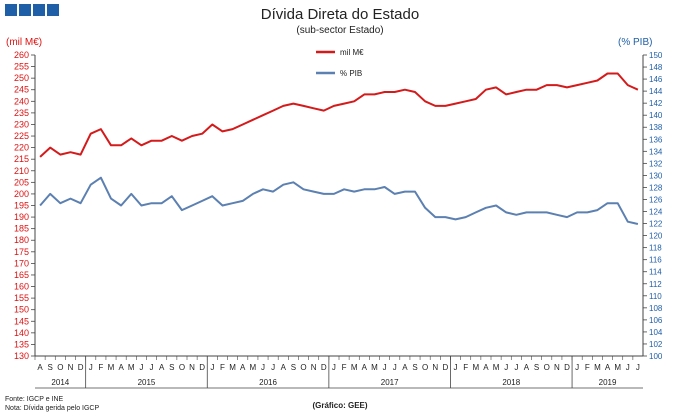  I want to click on year-label: 2017, so click(390, 382).